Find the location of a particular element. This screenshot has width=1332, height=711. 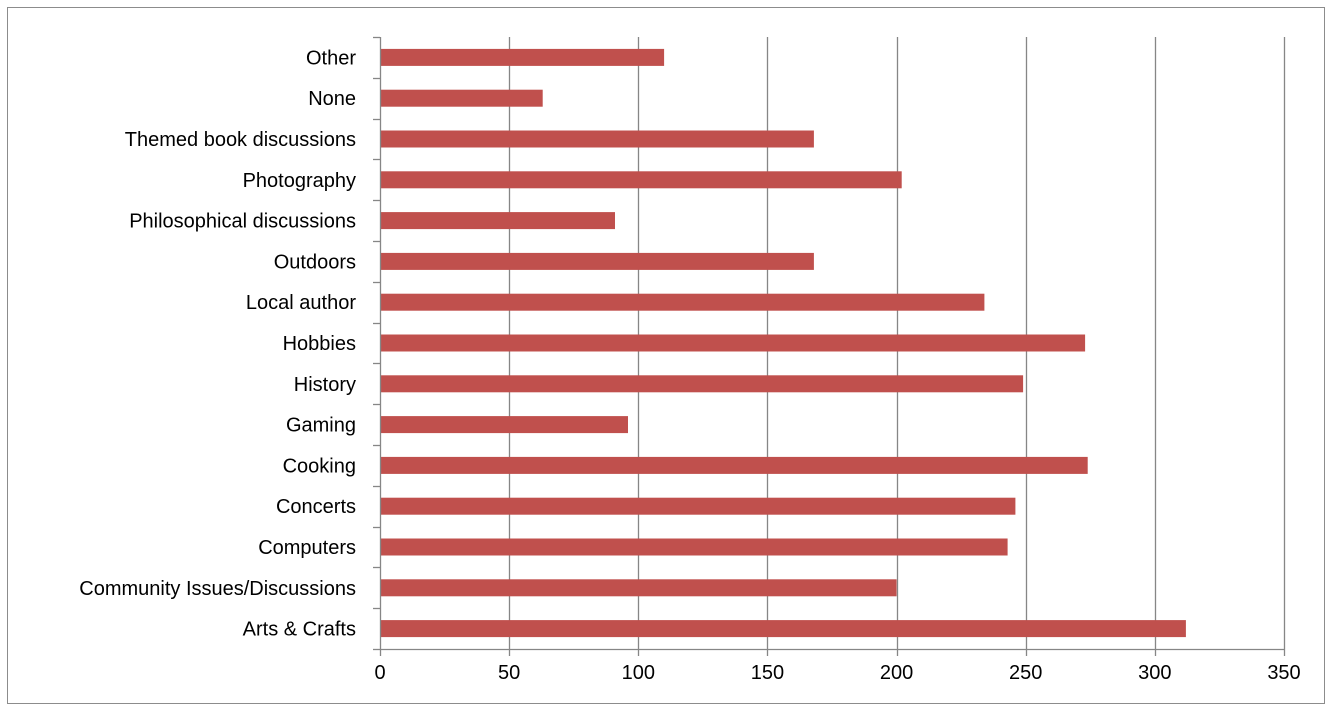

x-tick-label: 200 is located at coordinates (896, 673).